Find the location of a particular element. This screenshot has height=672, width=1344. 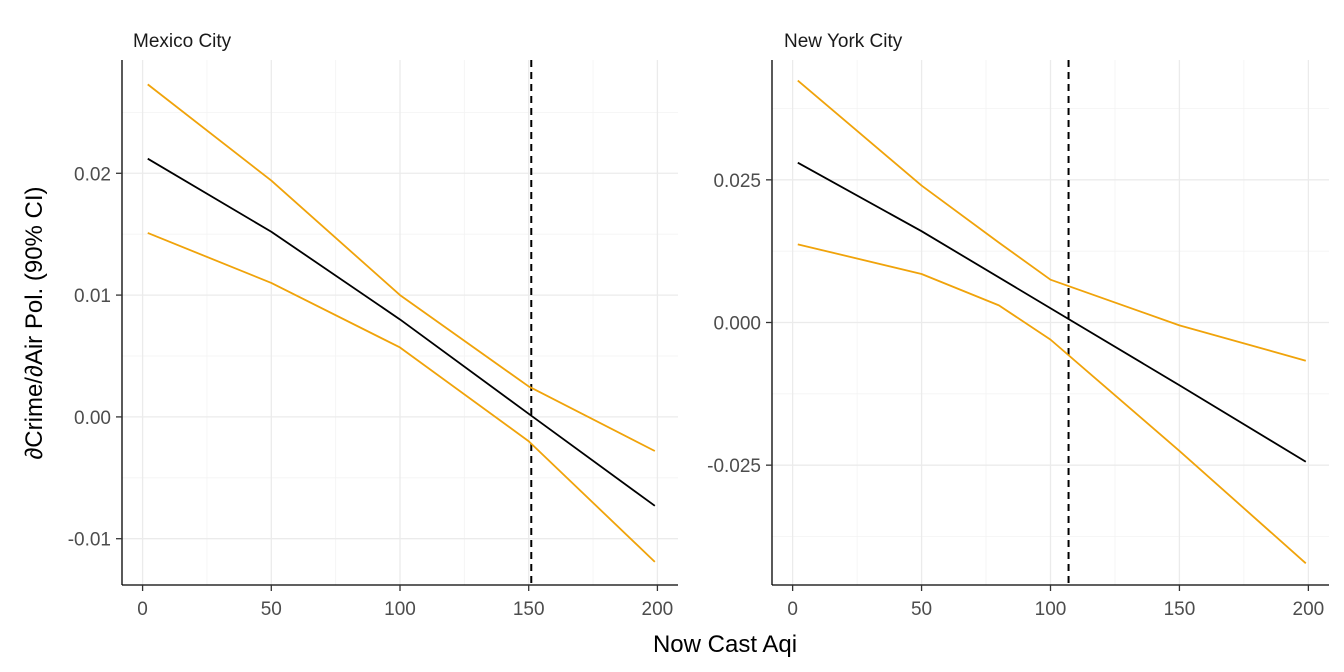

y-axis-title: ∂Crime/∂Air Pol. (90% CI) is located at coordinates (34, 322).